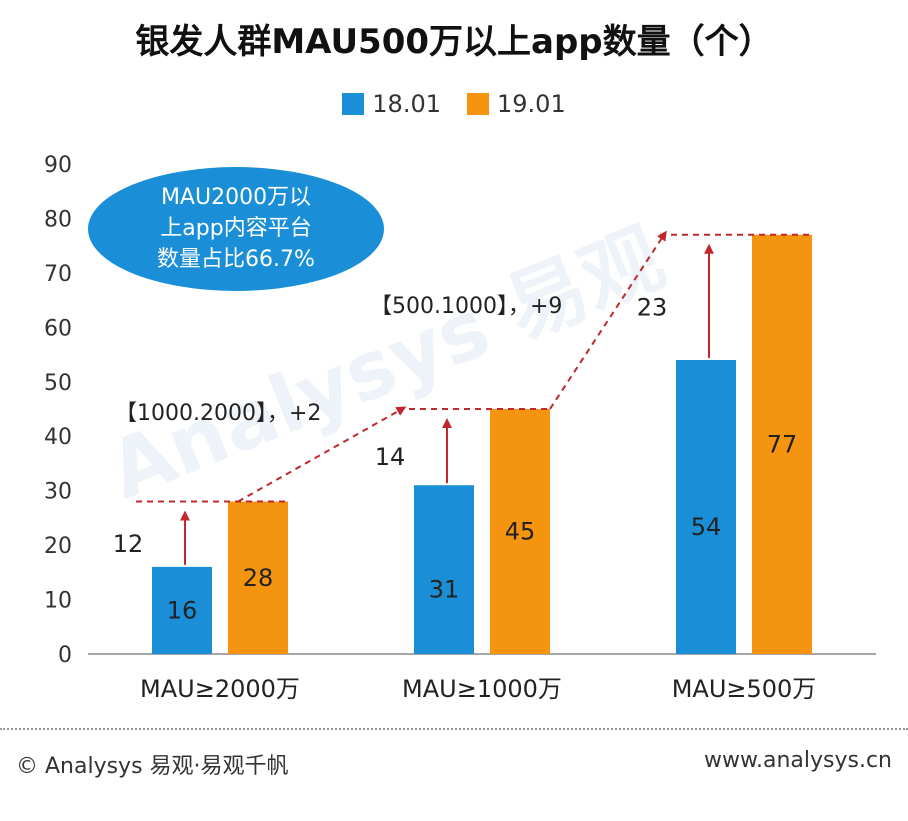 The width and height of the screenshot is (908, 821). I want to click on callout-ellipse, so click(236, 229).